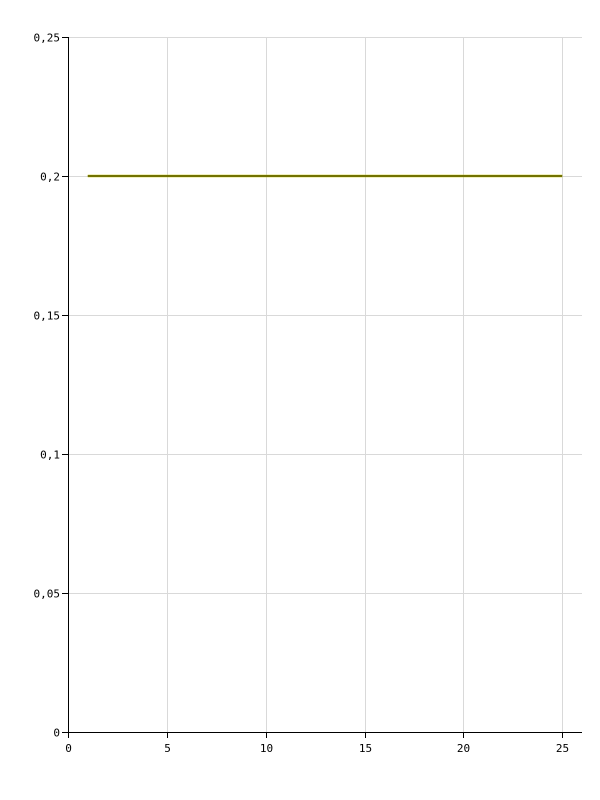 Image resolution: width=600 pixels, height=800 pixels. What do you see at coordinates (47, 38) in the screenshot?
I see `y-tick-label: 0,25` at bounding box center [47, 38].